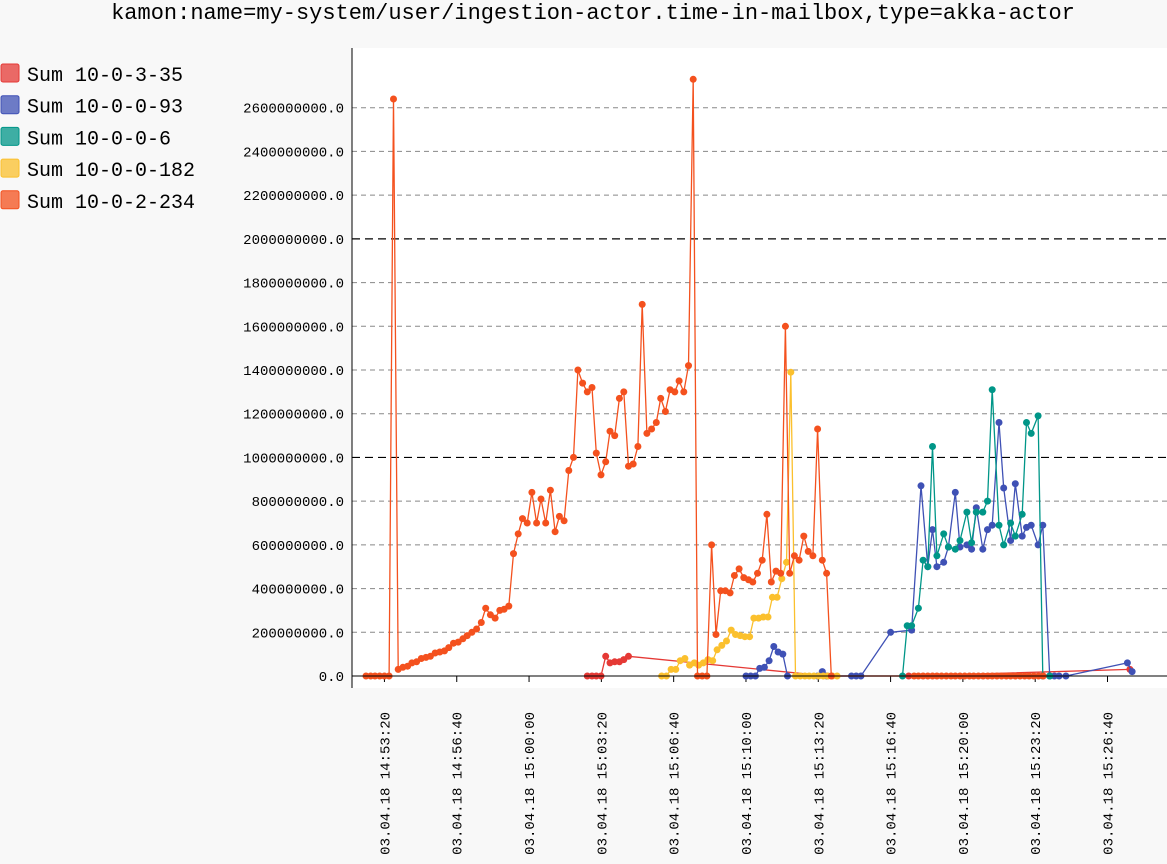  Describe the element at coordinates (91, 75) in the screenshot. I see `legend-item: Sum 10-0-3-35` at that location.